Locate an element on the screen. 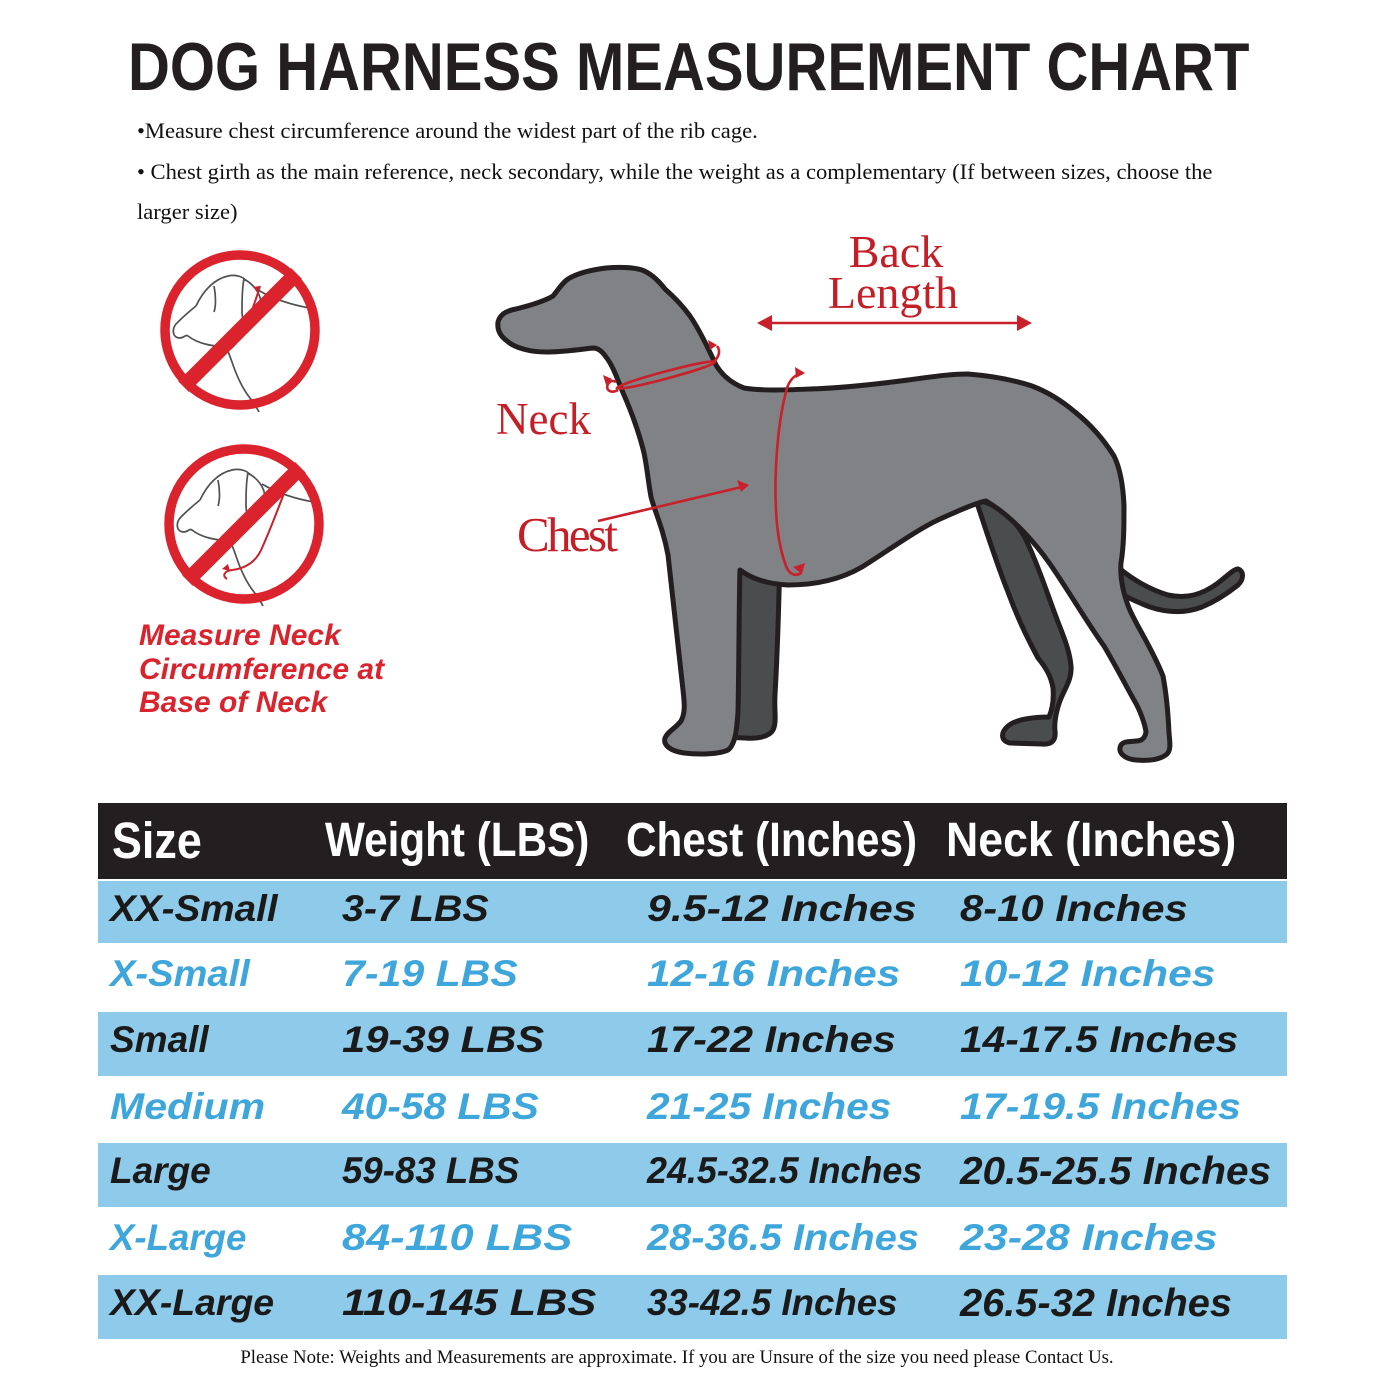 This screenshot has height=1400, width=1400. svg-text: Length is located at coordinates (893, 292).